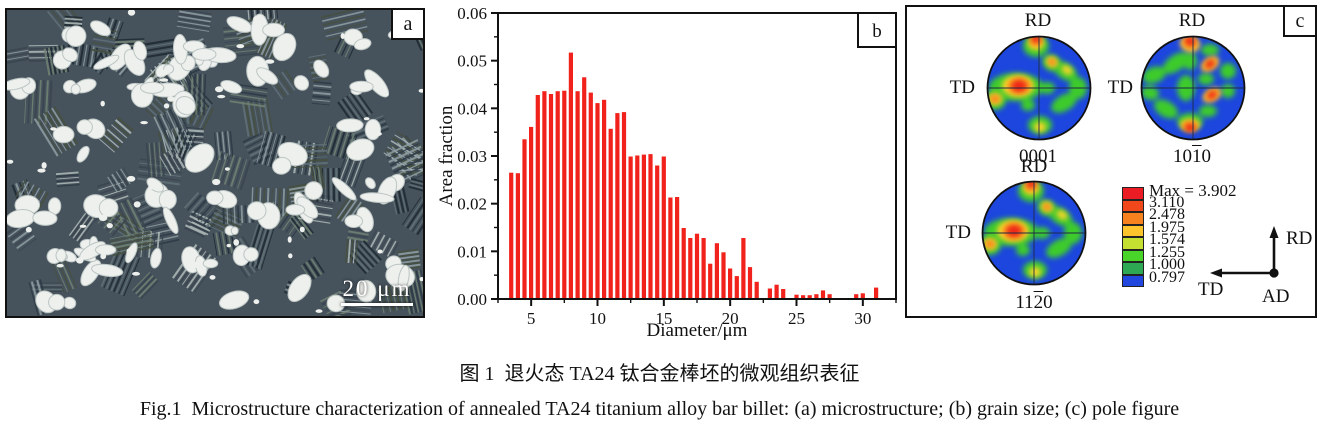  I want to click on legend-row: 2.478, so click(1179, 216).